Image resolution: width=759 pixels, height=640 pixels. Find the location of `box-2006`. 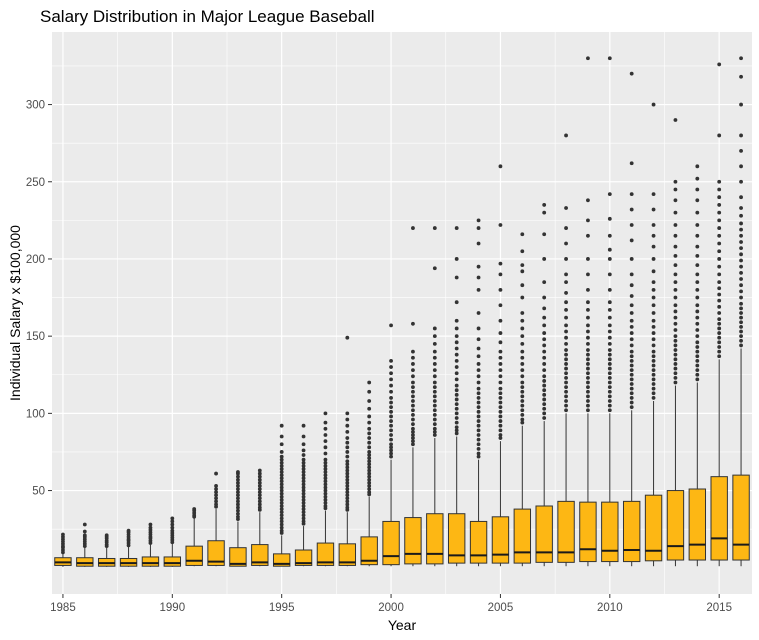

box-2006 is located at coordinates (522, 399).